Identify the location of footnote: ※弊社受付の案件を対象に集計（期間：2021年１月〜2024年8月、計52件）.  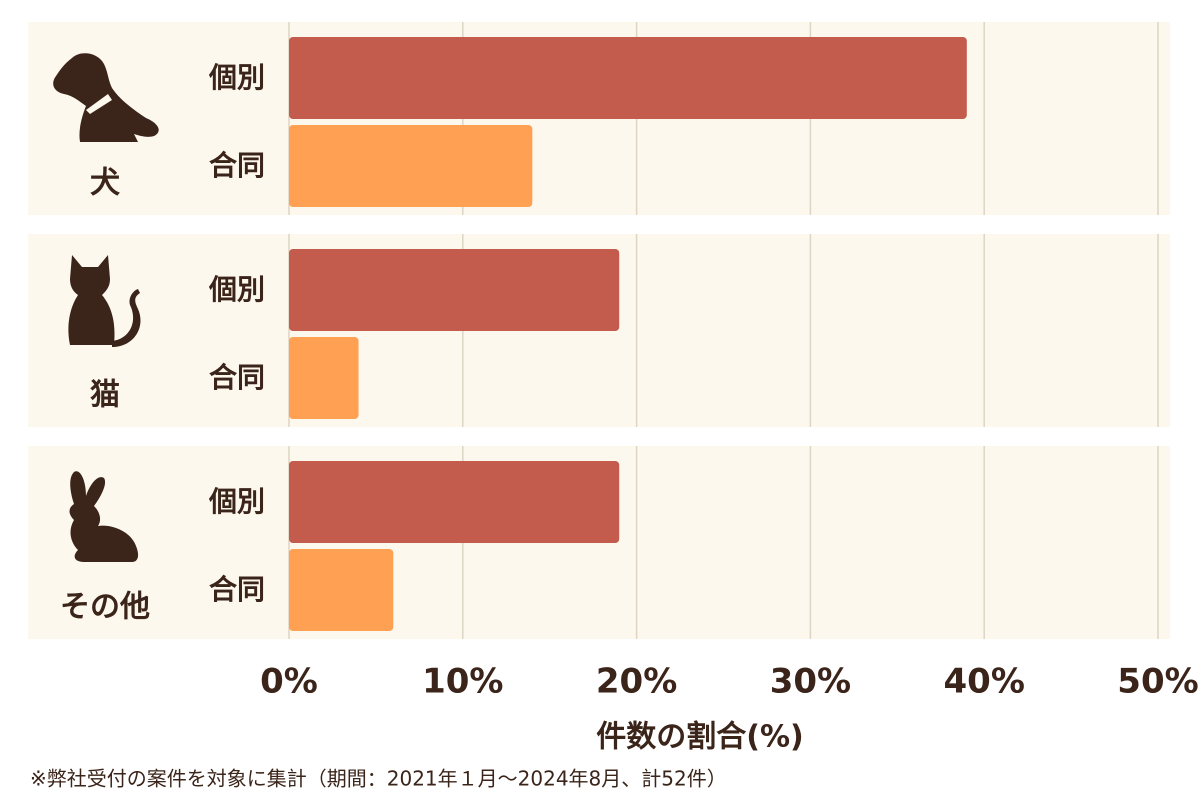
(378, 779).